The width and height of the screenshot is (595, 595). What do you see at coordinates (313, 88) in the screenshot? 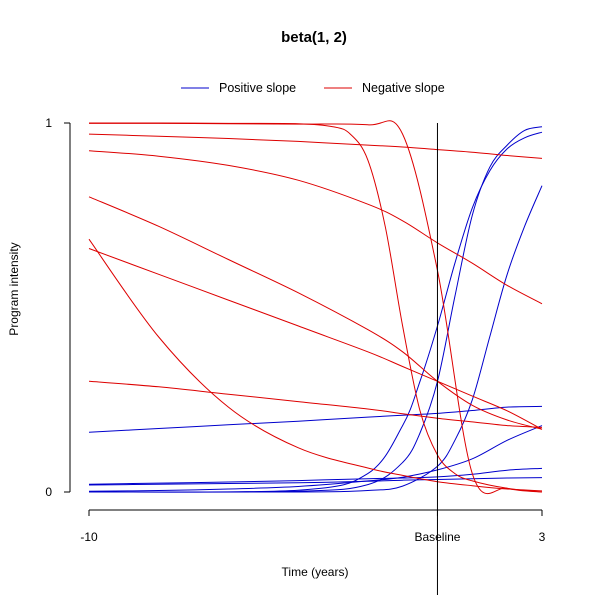
I see `legend: Positive slope Negative slope` at bounding box center [313, 88].